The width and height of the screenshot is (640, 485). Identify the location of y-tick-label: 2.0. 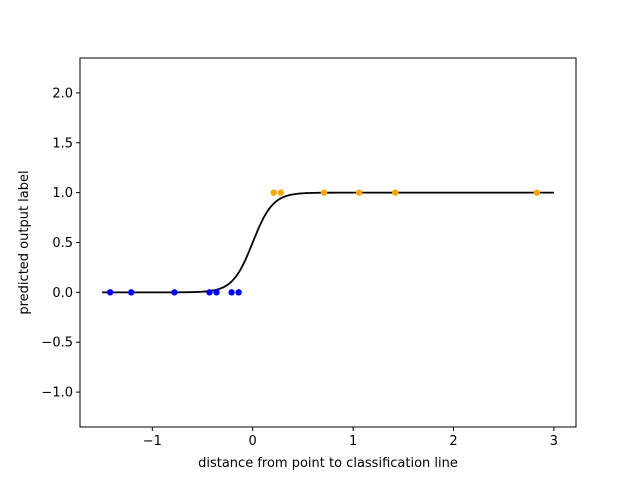
(62, 93).